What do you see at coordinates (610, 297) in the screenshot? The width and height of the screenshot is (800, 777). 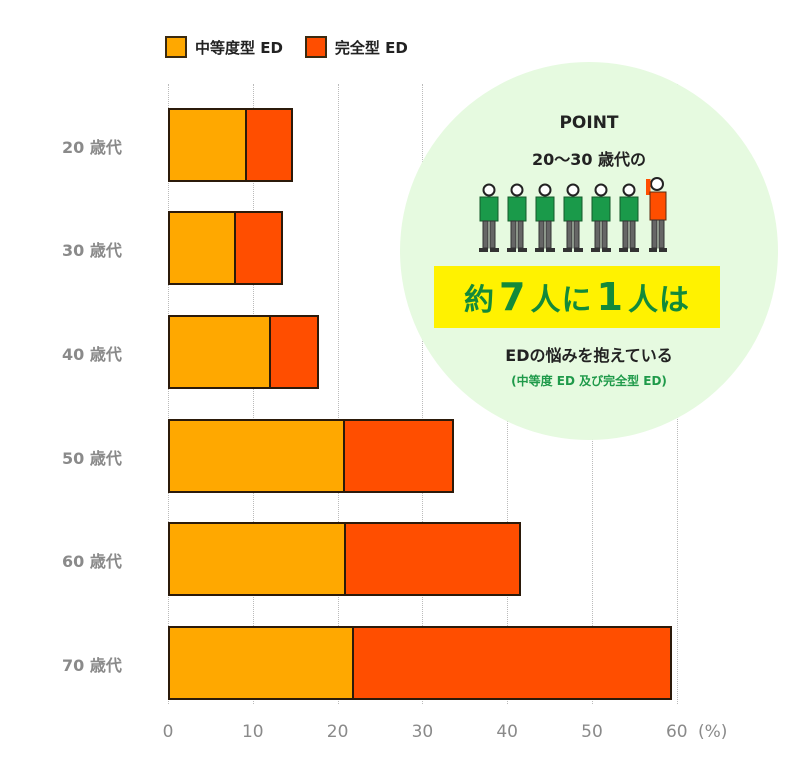 I see `highlight-number-one: 1` at bounding box center [610, 297].